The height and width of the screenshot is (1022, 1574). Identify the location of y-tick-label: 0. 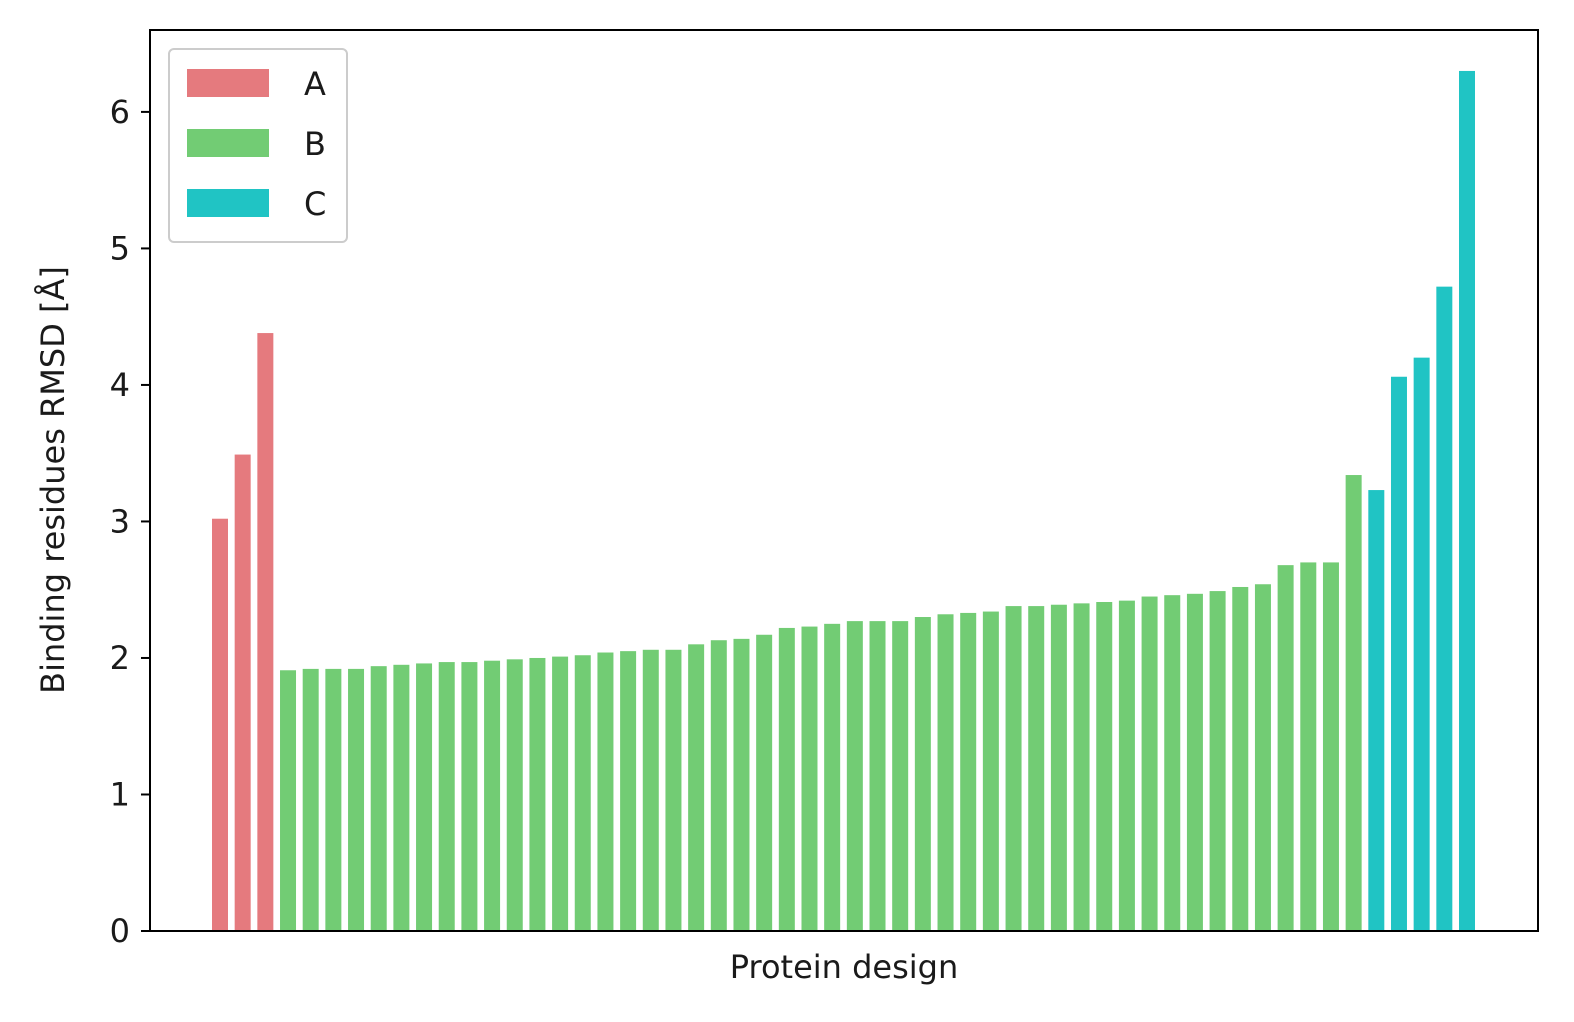
(120, 931).